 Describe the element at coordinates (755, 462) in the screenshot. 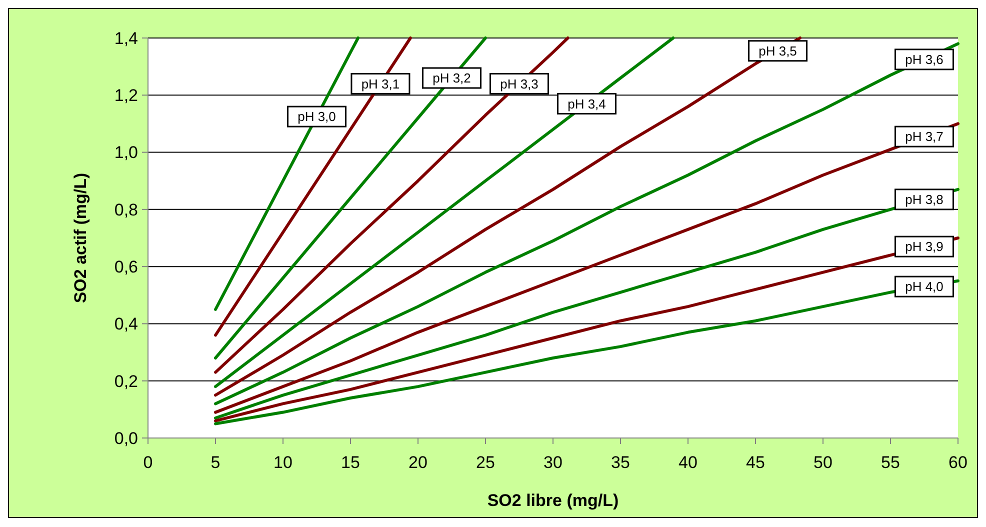

I see `x-tick-label: 45` at that location.